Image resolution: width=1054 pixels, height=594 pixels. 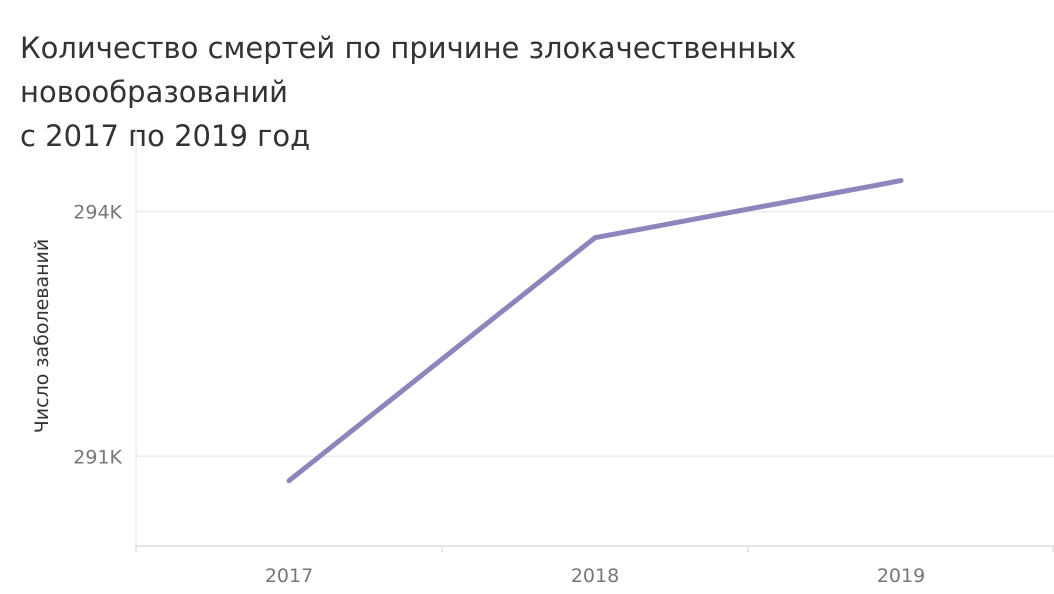 I want to click on y-tick-label: 294K, so click(x=97, y=213).